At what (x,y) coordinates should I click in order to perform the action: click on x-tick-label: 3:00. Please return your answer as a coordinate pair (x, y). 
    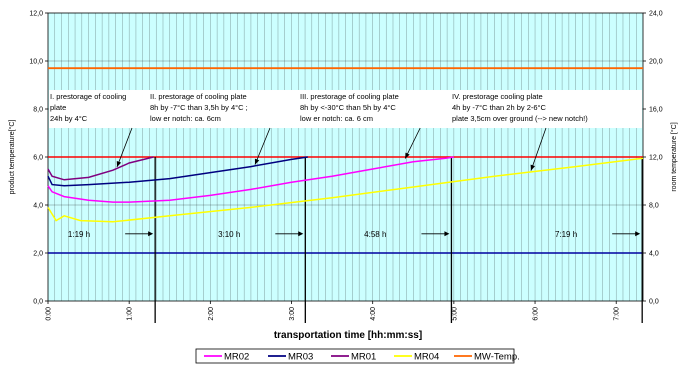
    Looking at the image, I should click on (292, 314).